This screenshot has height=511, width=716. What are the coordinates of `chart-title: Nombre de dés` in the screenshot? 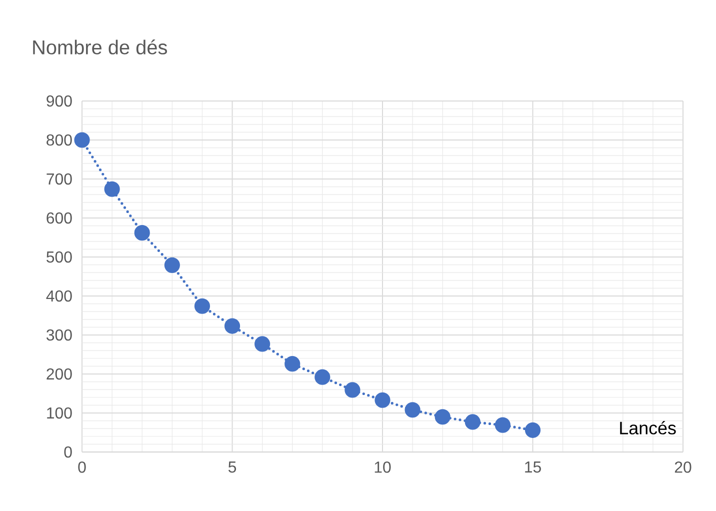 It's located at (100, 47).